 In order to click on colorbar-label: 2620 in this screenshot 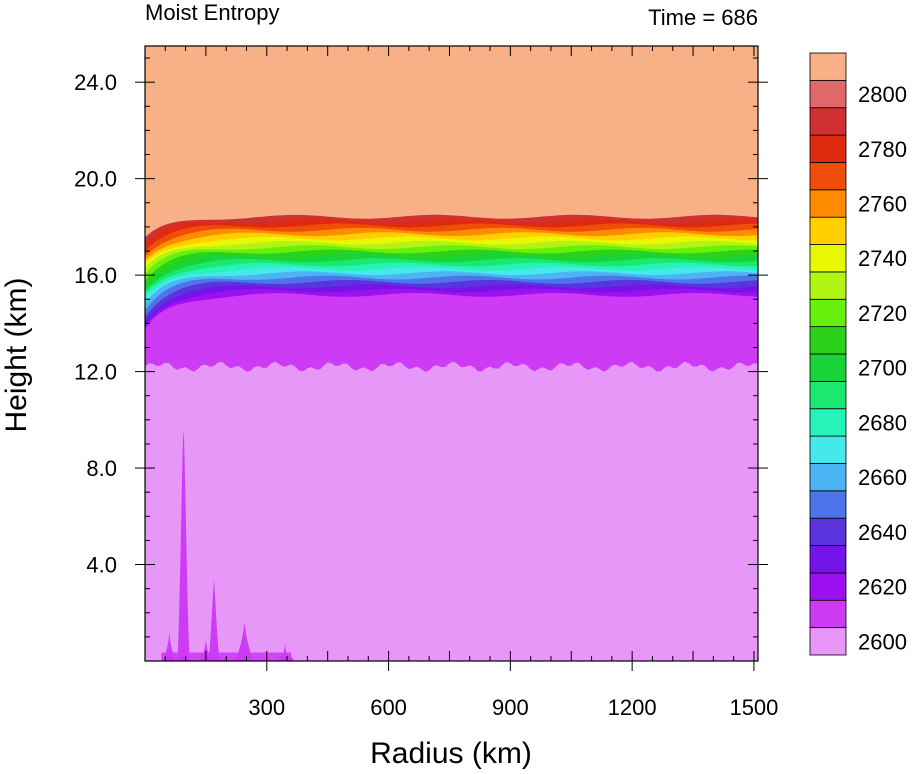, I will do `click(882, 587)`.